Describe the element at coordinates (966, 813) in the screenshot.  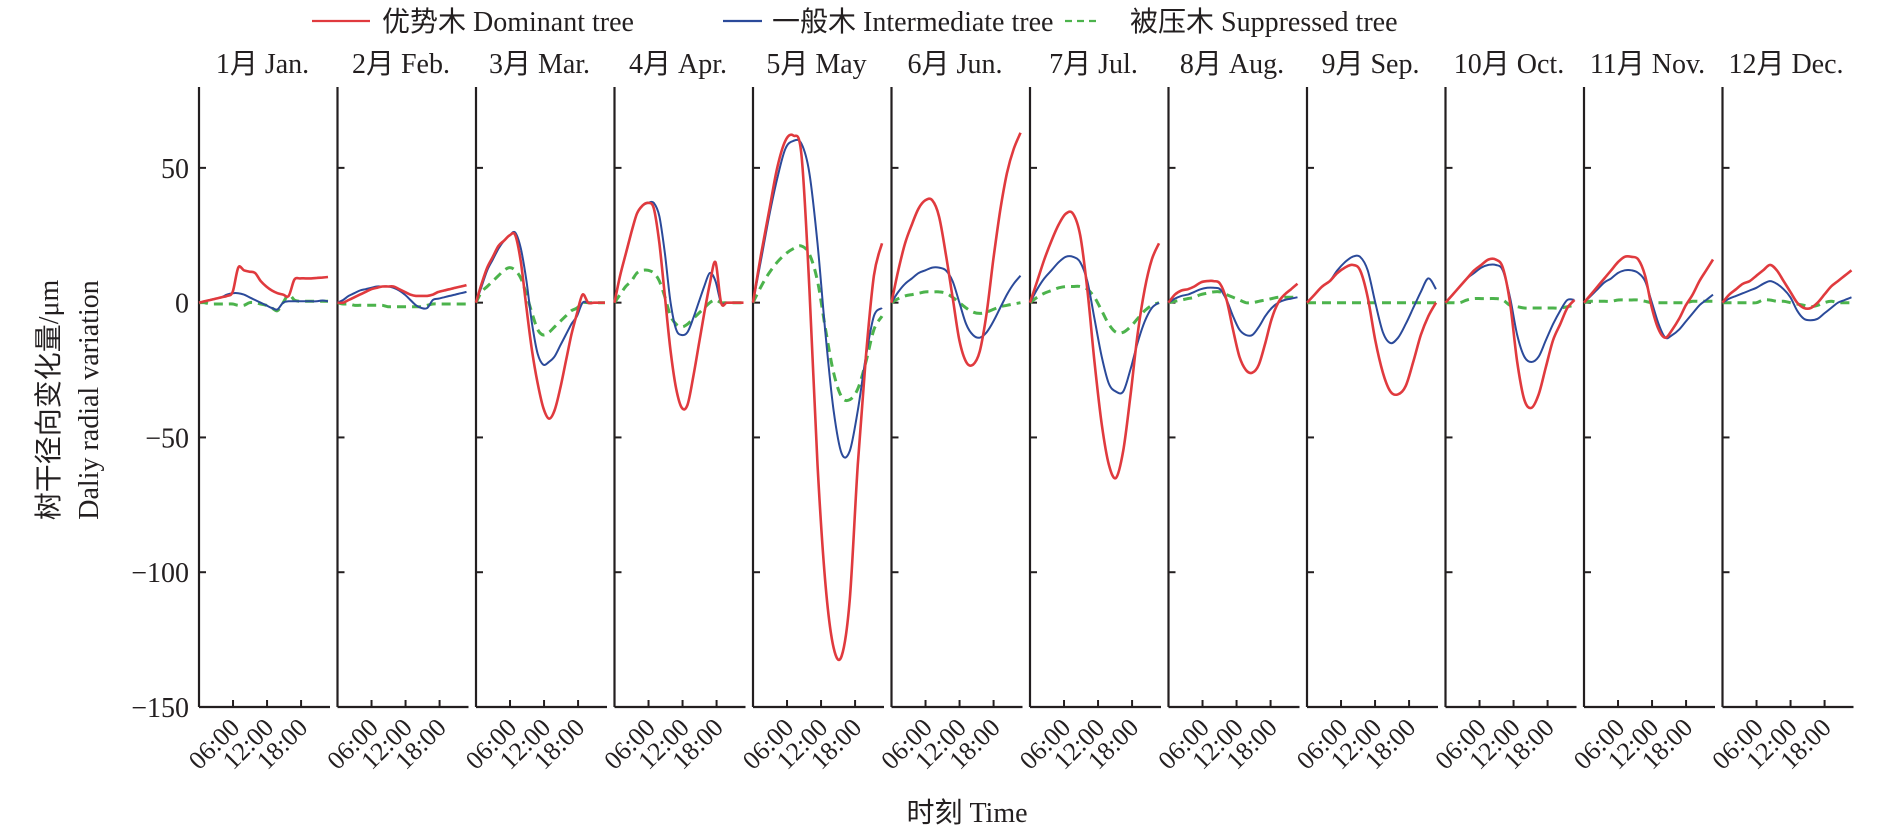
I see `x-axis-label: 时刻 Time` at that location.